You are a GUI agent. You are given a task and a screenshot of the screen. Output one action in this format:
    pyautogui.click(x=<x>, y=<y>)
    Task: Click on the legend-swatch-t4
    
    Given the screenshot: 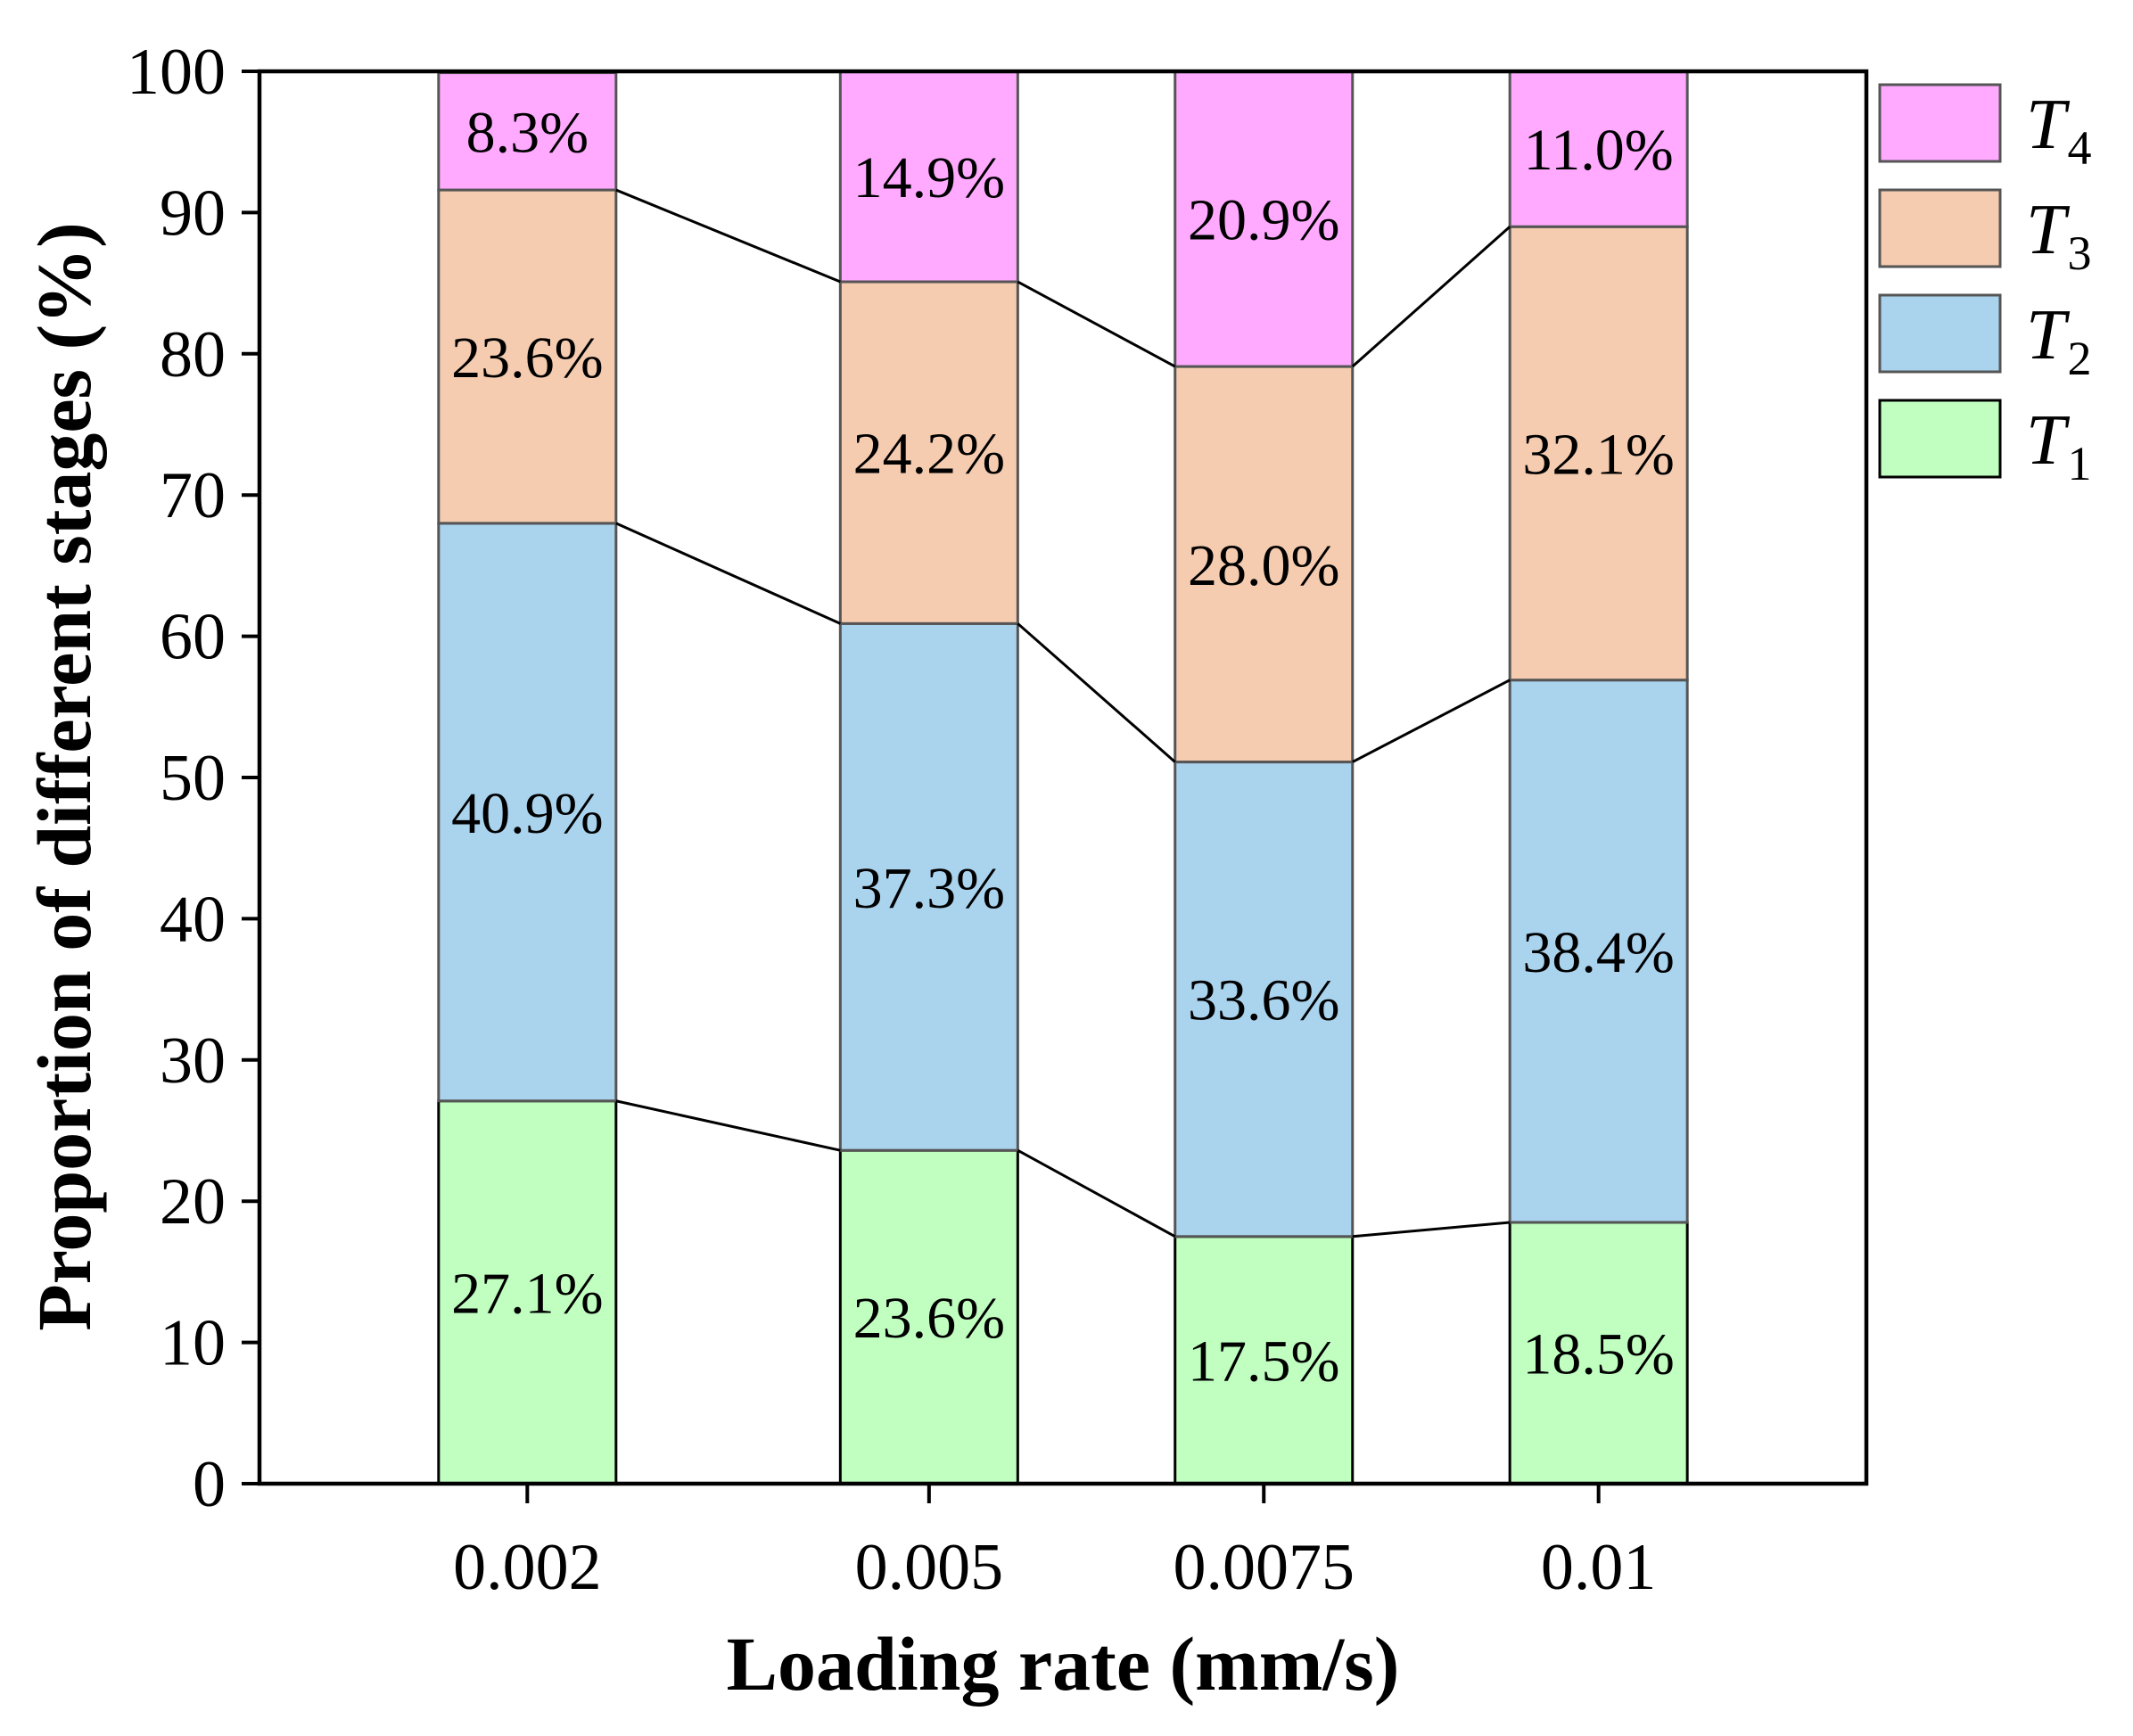 What is the action you would take?
    pyautogui.click(x=1940, y=123)
    